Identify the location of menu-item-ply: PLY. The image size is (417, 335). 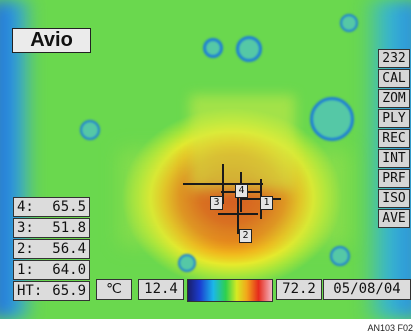
(394, 118).